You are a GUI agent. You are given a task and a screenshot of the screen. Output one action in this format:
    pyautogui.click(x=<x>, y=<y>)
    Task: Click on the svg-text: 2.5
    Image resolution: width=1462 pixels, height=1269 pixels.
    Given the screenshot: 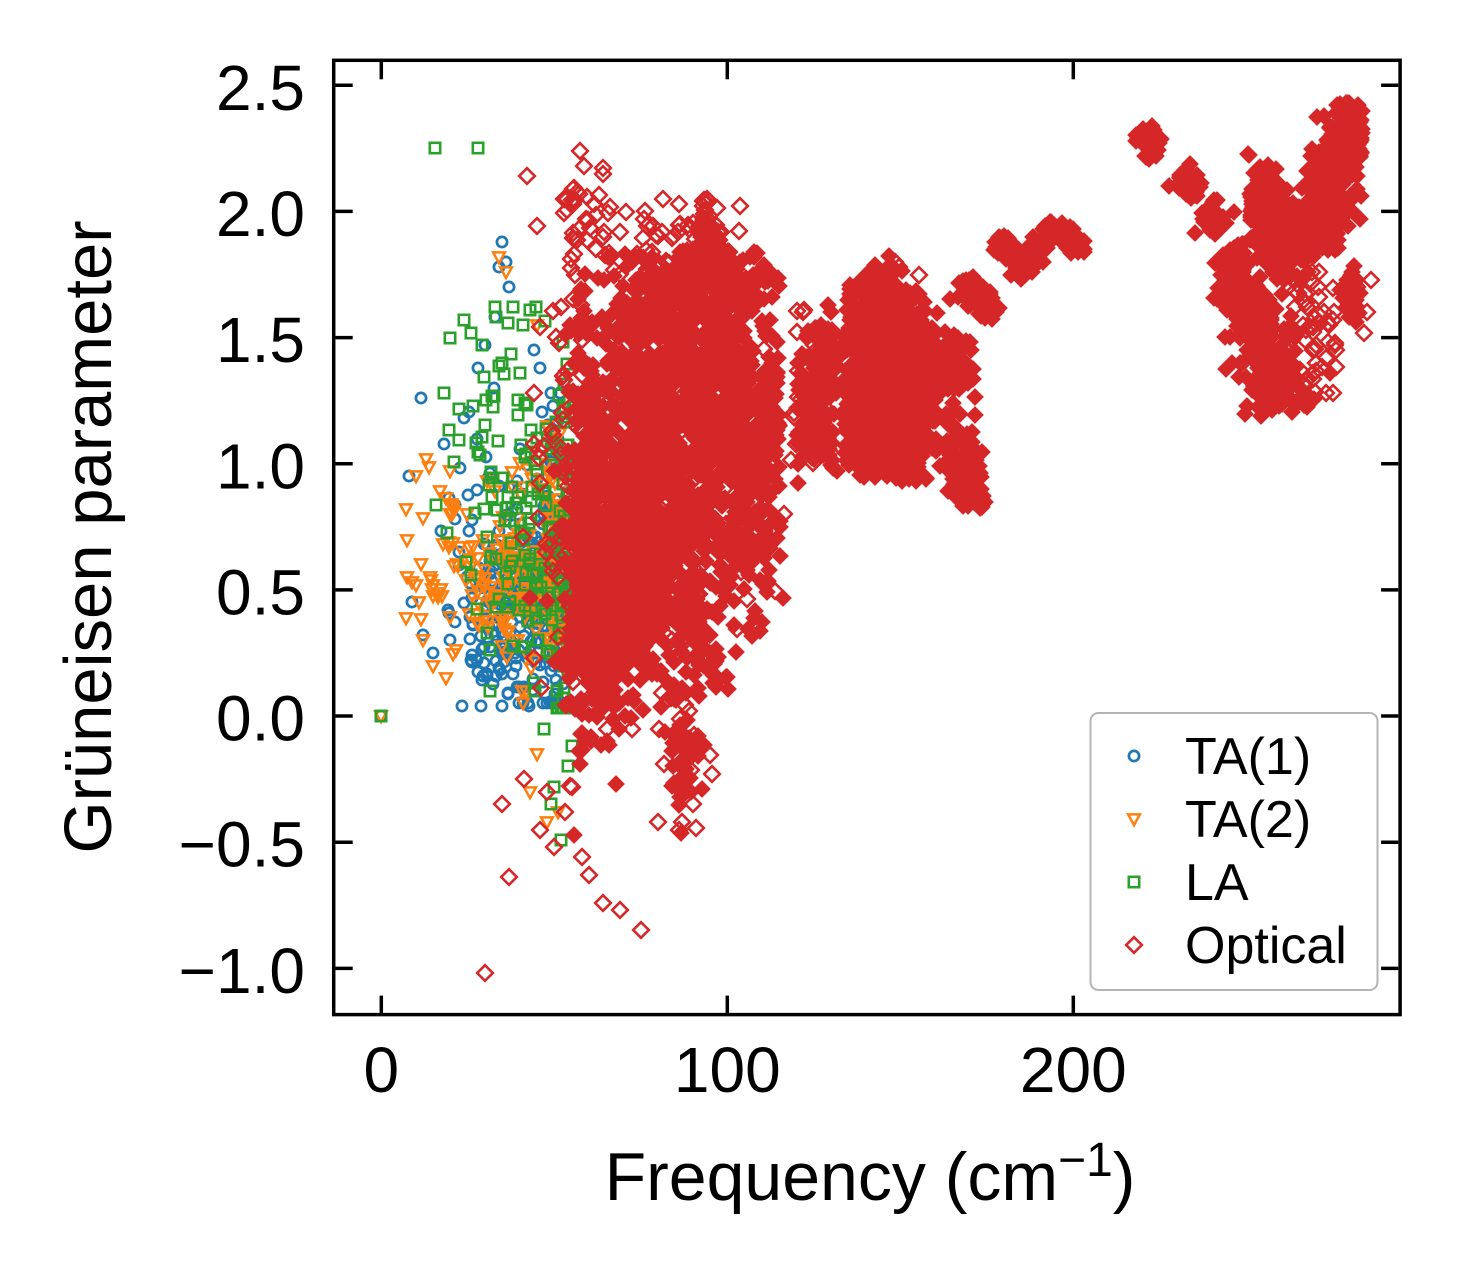 What is the action you would take?
    pyautogui.click(x=260, y=88)
    